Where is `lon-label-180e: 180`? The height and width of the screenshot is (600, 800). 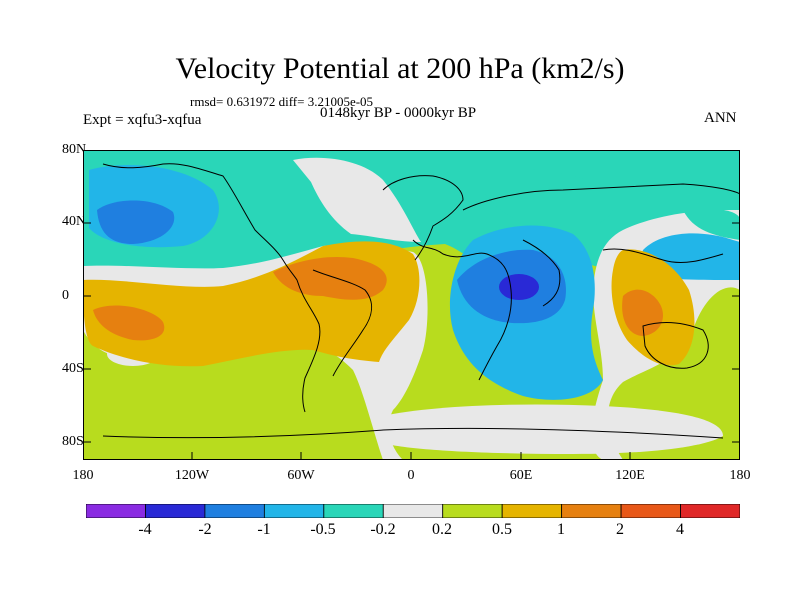 lon-label-180e: 180 is located at coordinates (740, 475).